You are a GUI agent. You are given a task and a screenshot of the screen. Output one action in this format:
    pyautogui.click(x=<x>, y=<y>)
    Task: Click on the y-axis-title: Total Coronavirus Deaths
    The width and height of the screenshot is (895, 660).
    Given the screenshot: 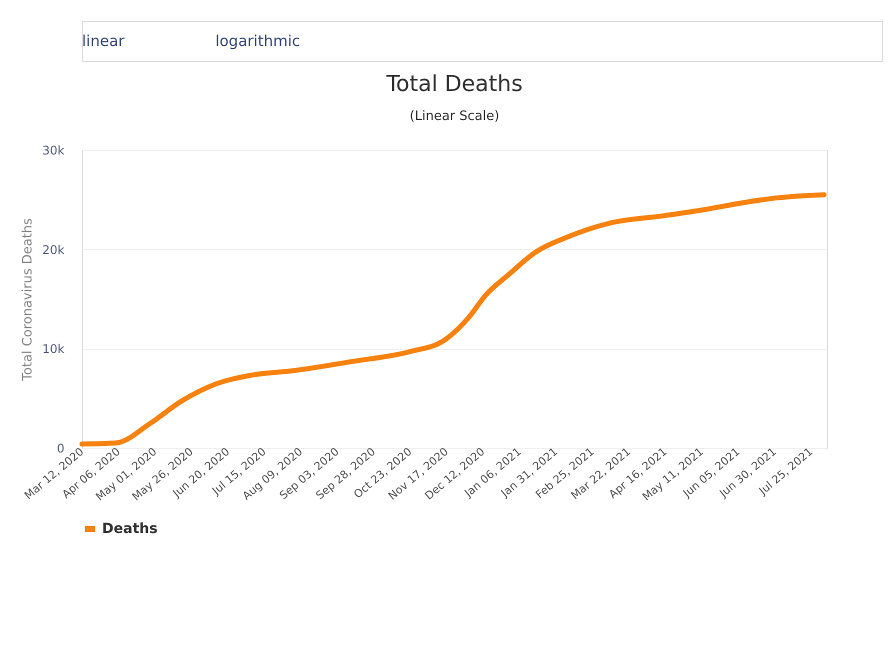 What is the action you would take?
    pyautogui.click(x=28, y=300)
    